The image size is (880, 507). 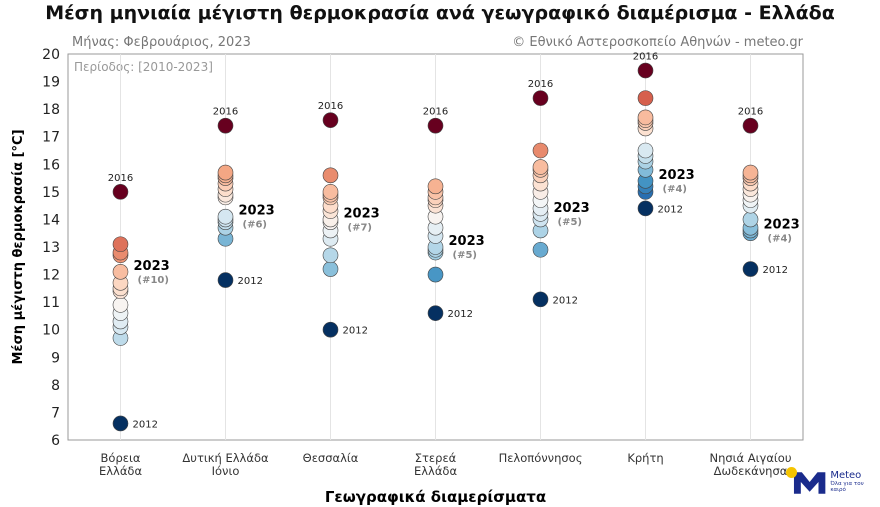 I want to click on y-tick-label: 8, so click(x=55, y=386).